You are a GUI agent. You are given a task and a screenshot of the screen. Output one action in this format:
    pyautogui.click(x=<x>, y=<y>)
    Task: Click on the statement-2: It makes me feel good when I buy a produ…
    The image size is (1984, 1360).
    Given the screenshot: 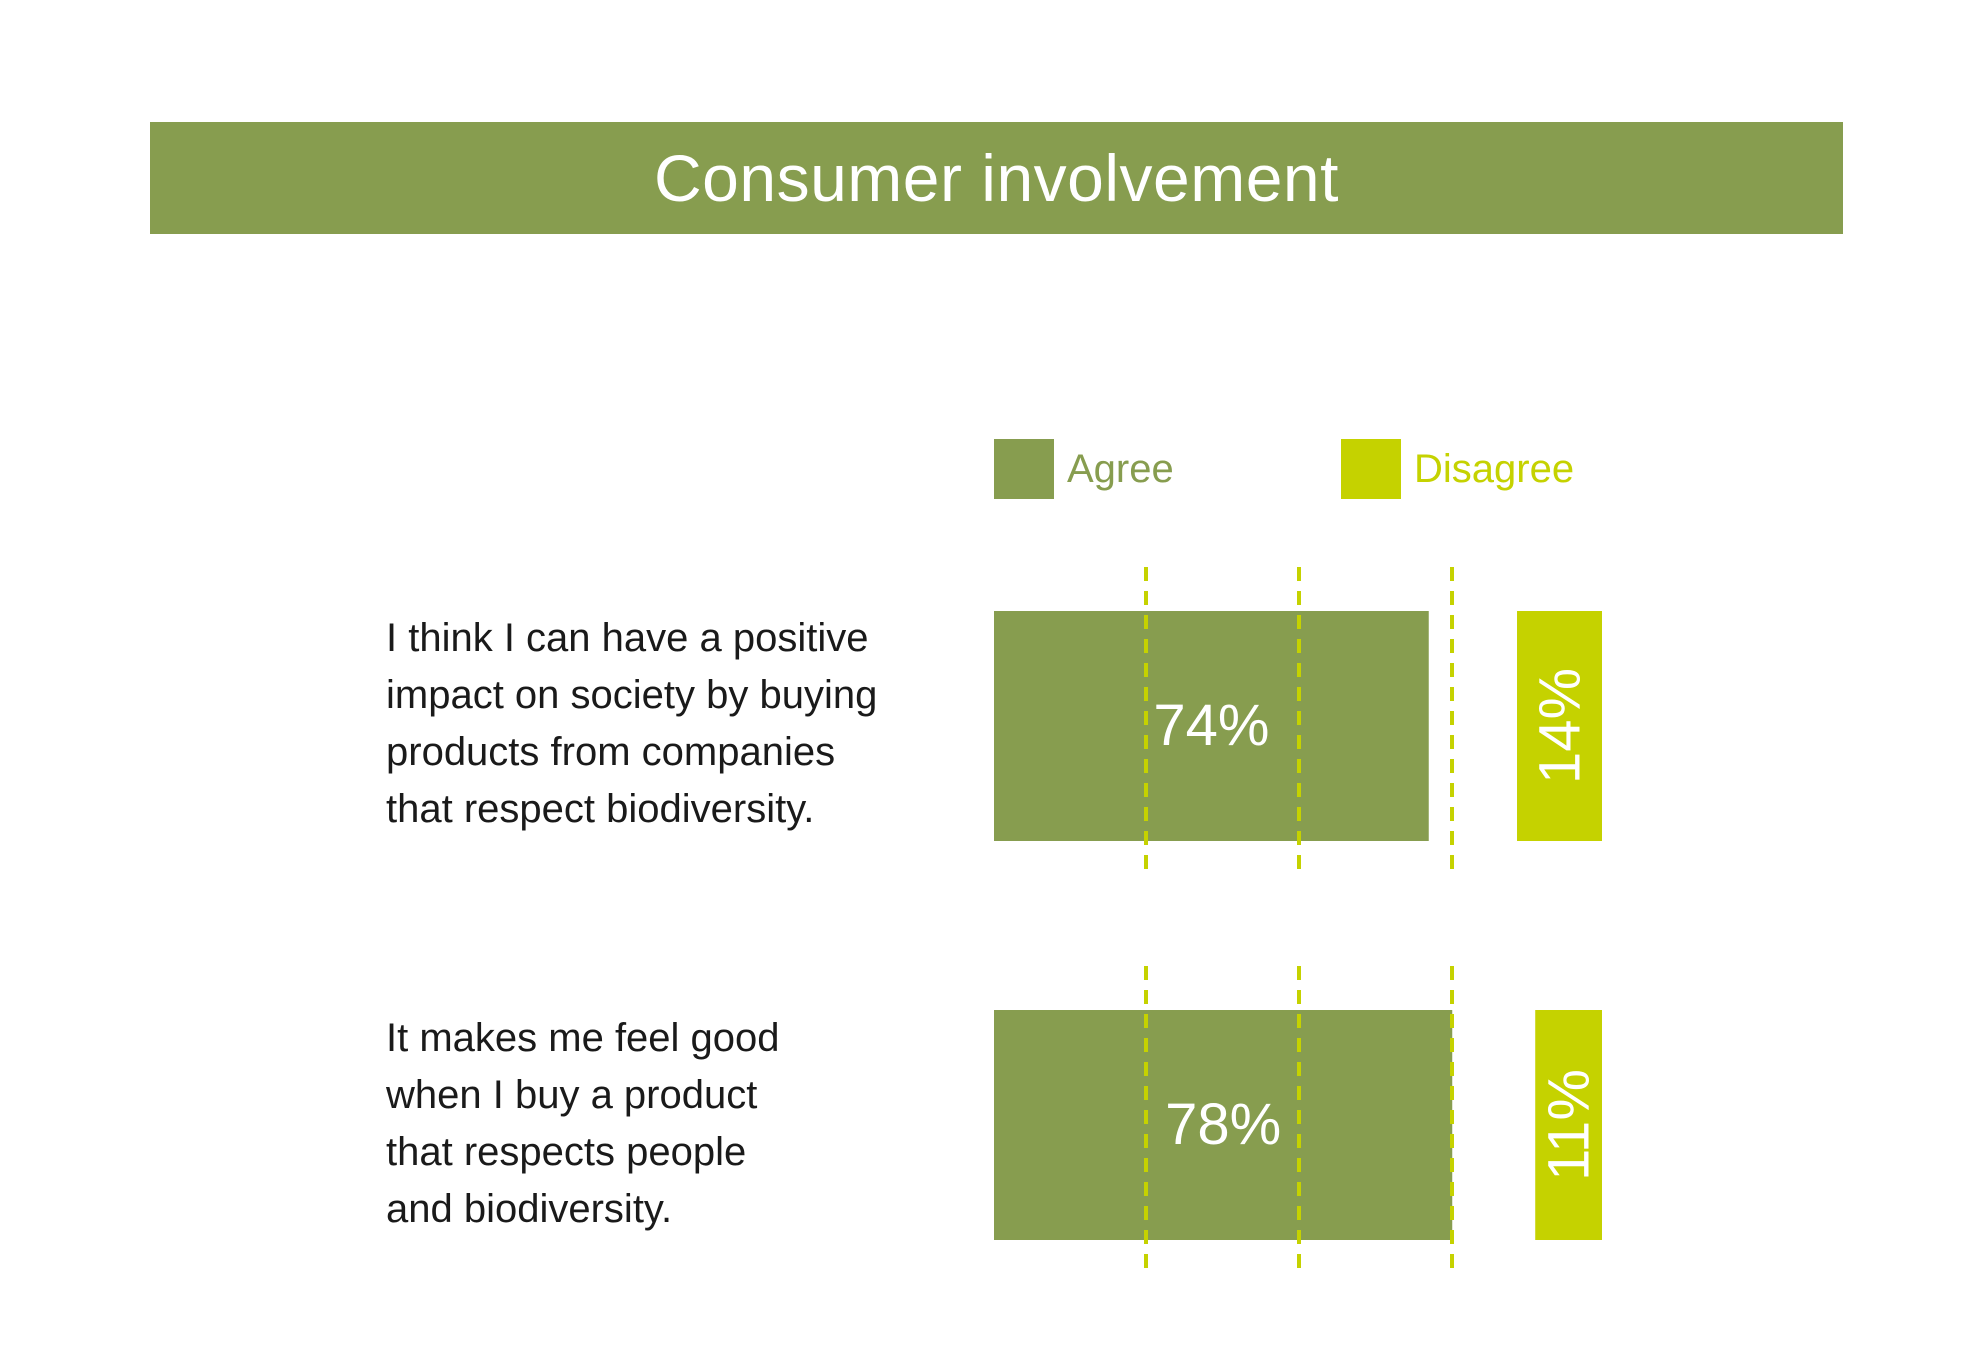 What is the action you would take?
    pyautogui.click(x=696, y=1124)
    